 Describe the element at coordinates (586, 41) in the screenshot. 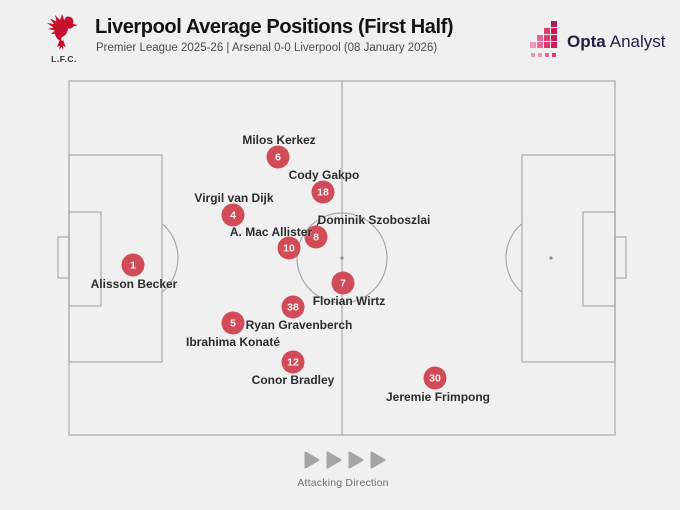

I see `opta-word-bold: Opta` at that location.